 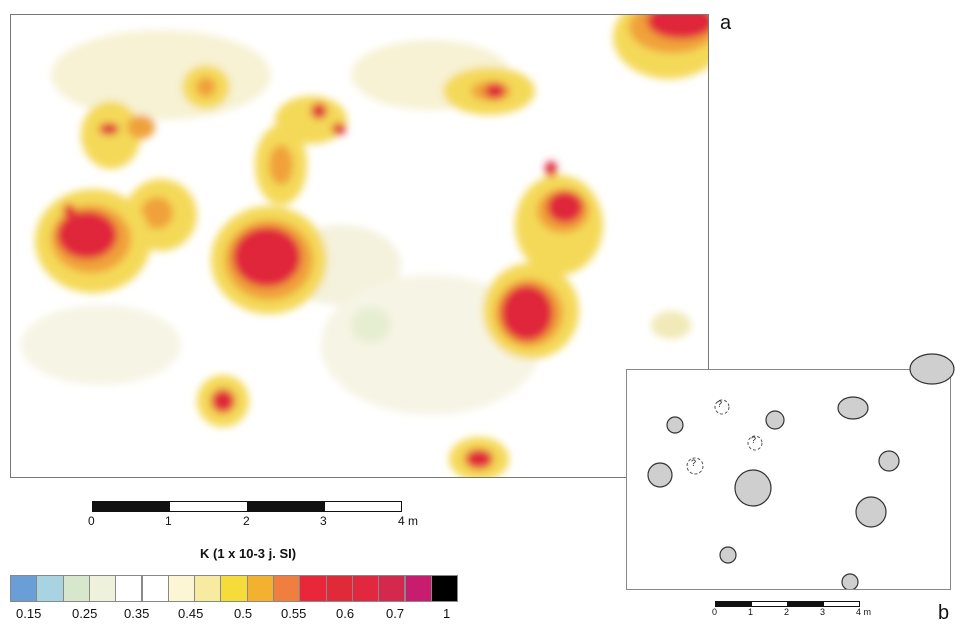 What do you see at coordinates (944, 613) in the screenshot?
I see `panel-label-b: b` at bounding box center [944, 613].